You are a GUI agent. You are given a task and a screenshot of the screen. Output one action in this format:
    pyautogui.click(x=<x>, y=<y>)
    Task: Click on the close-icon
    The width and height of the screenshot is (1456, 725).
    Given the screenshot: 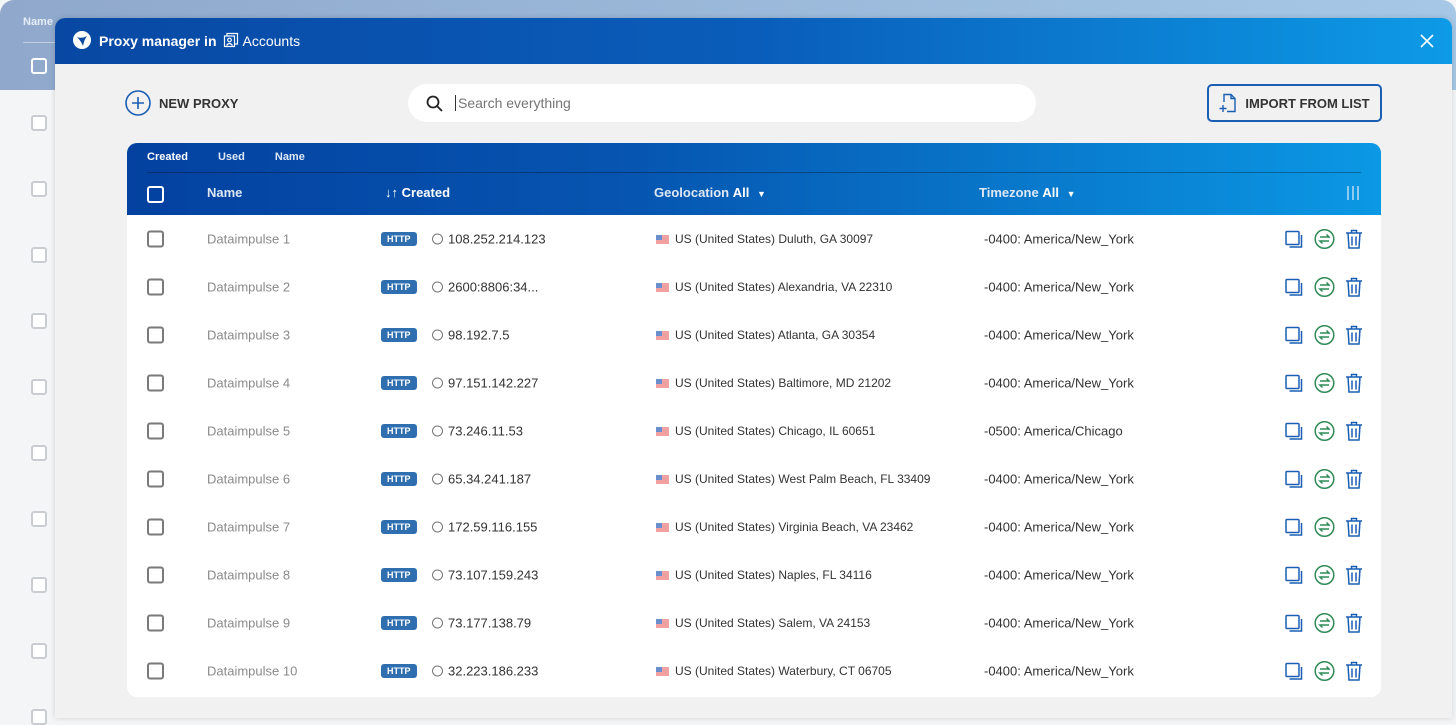 What is the action you would take?
    pyautogui.click(x=1427, y=41)
    